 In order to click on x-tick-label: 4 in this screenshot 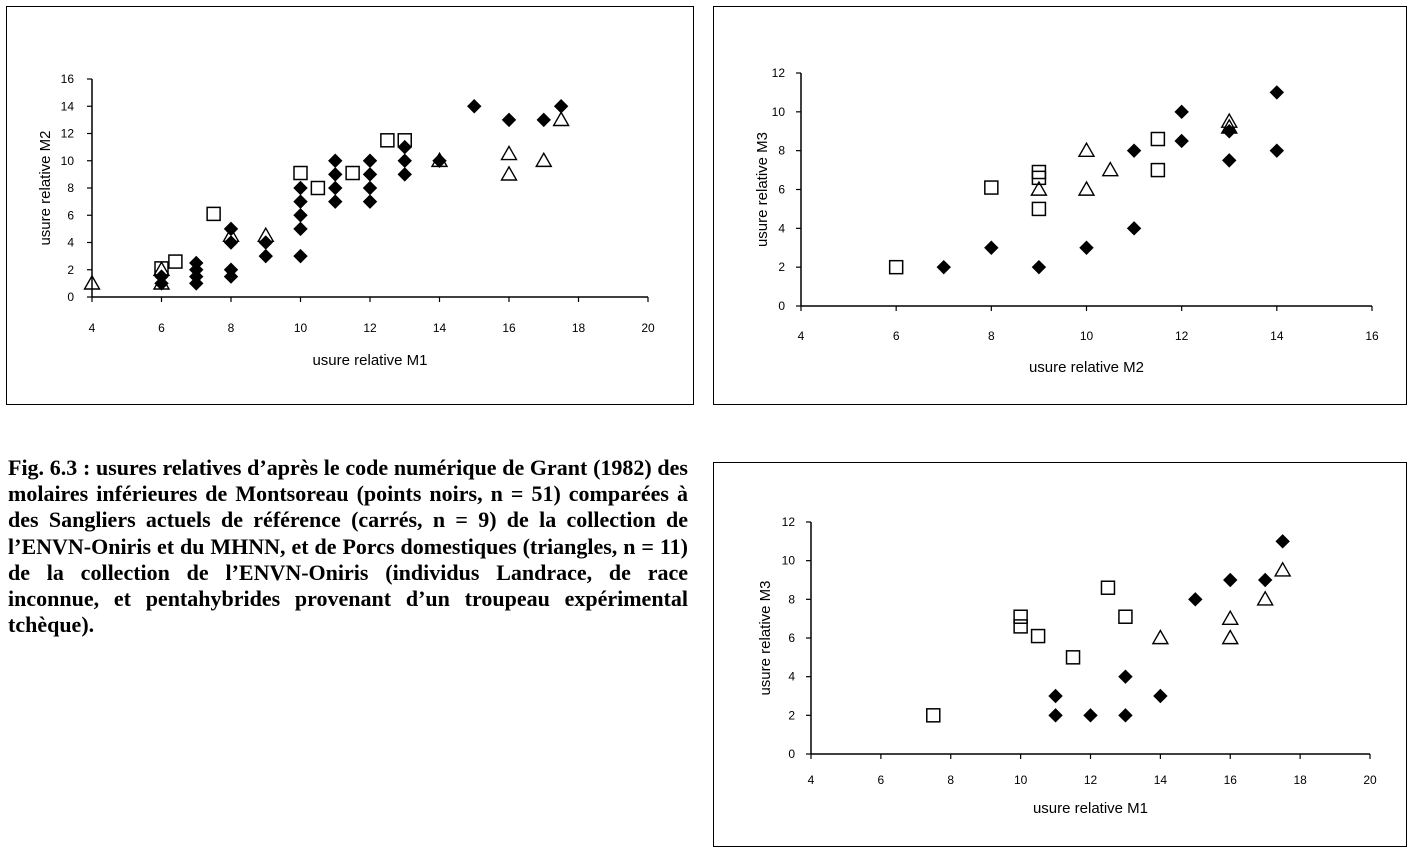, I will do `click(801, 336)`.